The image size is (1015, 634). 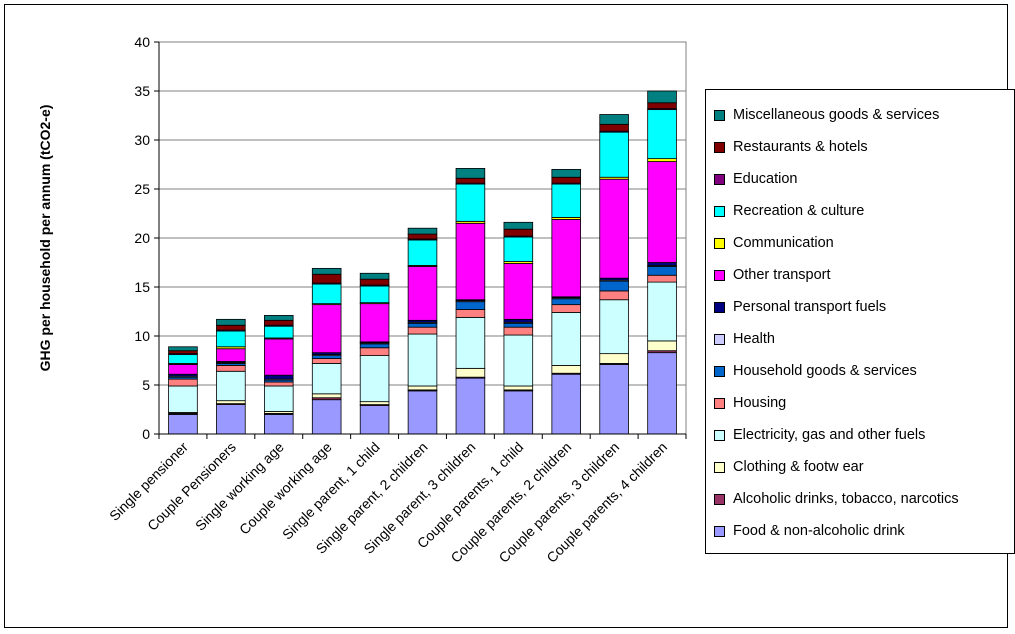 I want to click on legend-item: Health, so click(x=744, y=339).